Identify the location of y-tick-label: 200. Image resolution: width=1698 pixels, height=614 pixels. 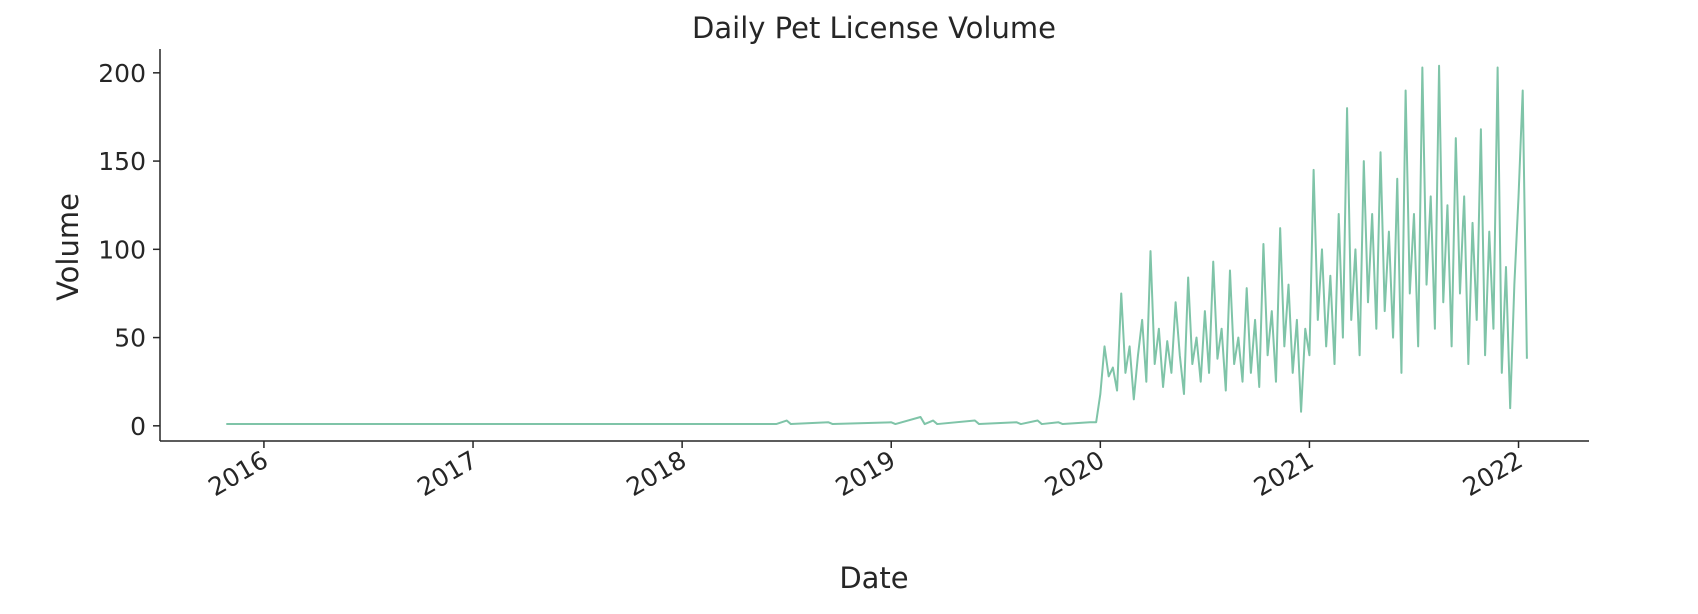
(122, 73).